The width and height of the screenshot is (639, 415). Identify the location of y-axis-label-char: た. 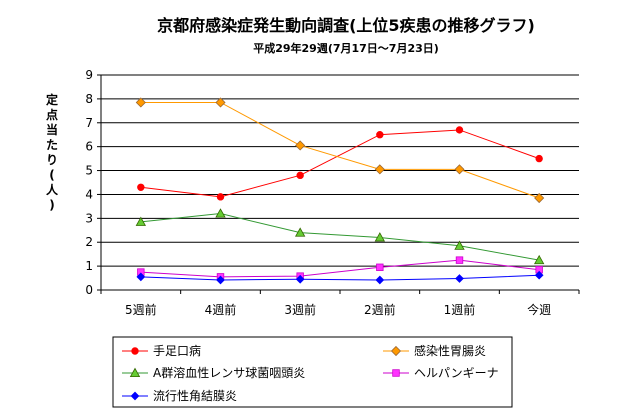
(52, 145).